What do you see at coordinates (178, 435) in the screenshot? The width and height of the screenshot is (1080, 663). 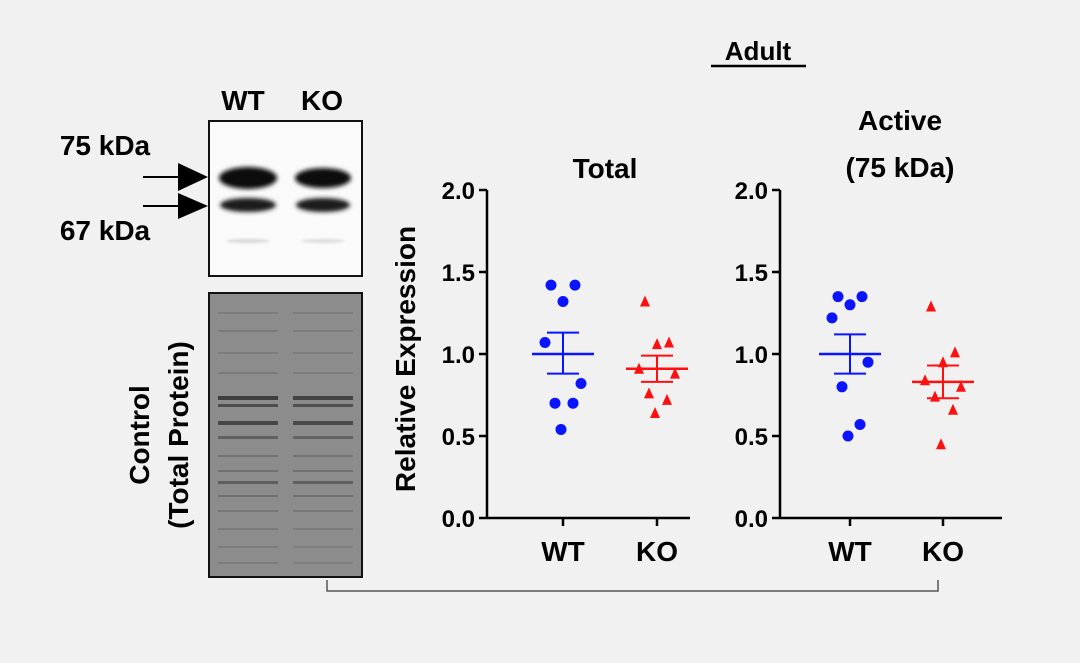 I see `control-label-line2: (Total Protein)` at bounding box center [178, 435].